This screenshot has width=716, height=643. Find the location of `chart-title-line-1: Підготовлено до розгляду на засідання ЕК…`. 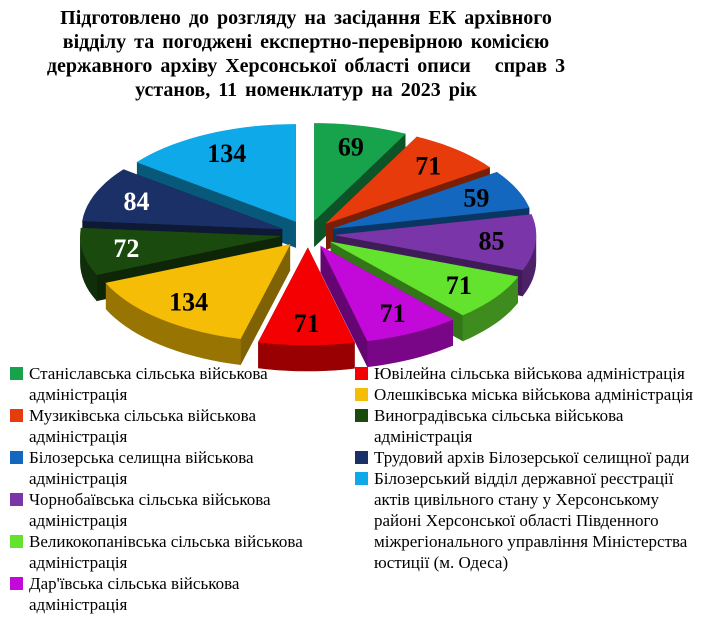

chart-title-line-1: Підготовлено до розгляду на засідання ЕК… is located at coordinates (306, 18).